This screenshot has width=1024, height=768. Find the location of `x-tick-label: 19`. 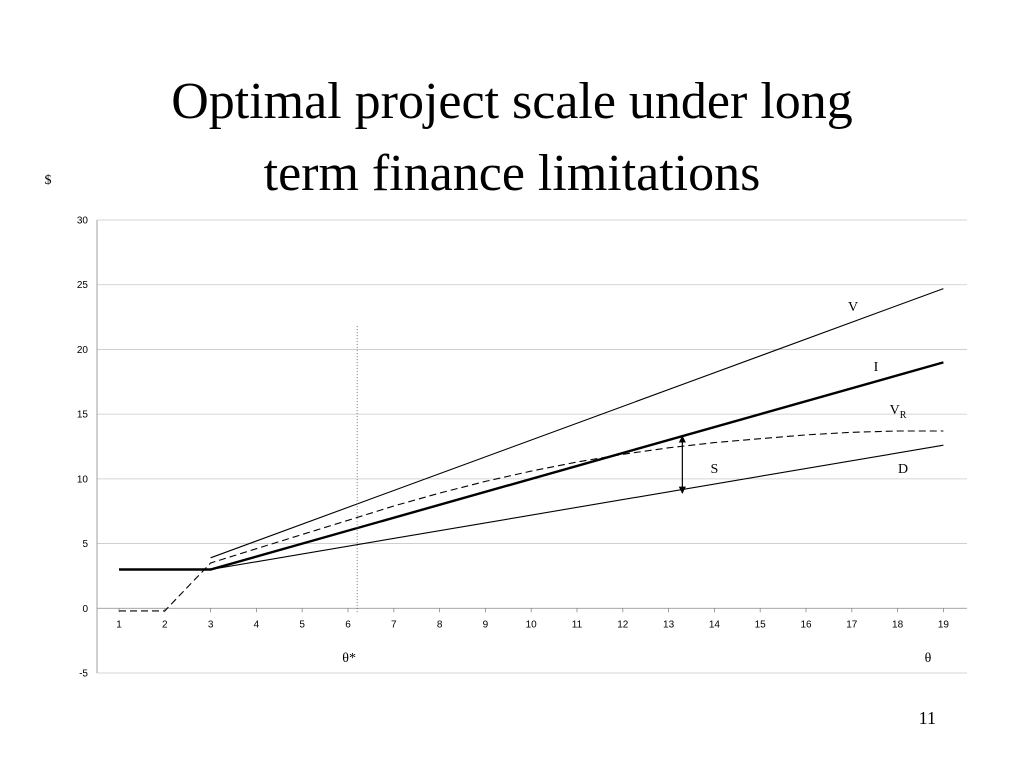

x-tick-label: 19 is located at coordinates (944, 624).